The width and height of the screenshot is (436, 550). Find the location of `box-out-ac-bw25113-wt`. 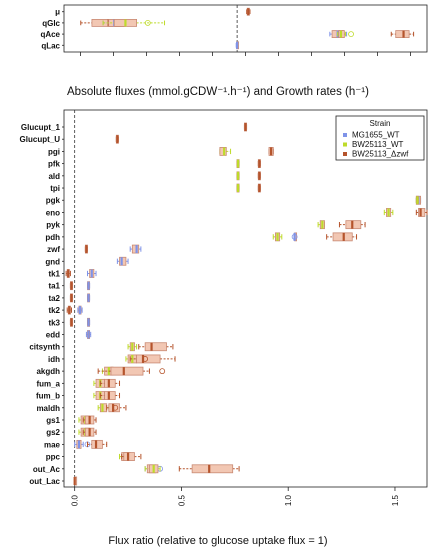

box-out-ac-bw25113-wt is located at coordinates (152, 469).